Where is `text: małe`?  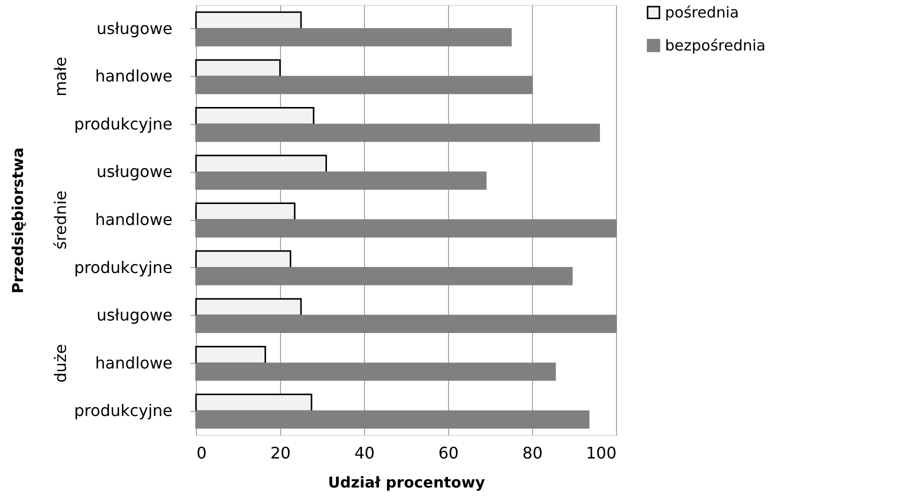 text: małe is located at coordinates (60, 76).